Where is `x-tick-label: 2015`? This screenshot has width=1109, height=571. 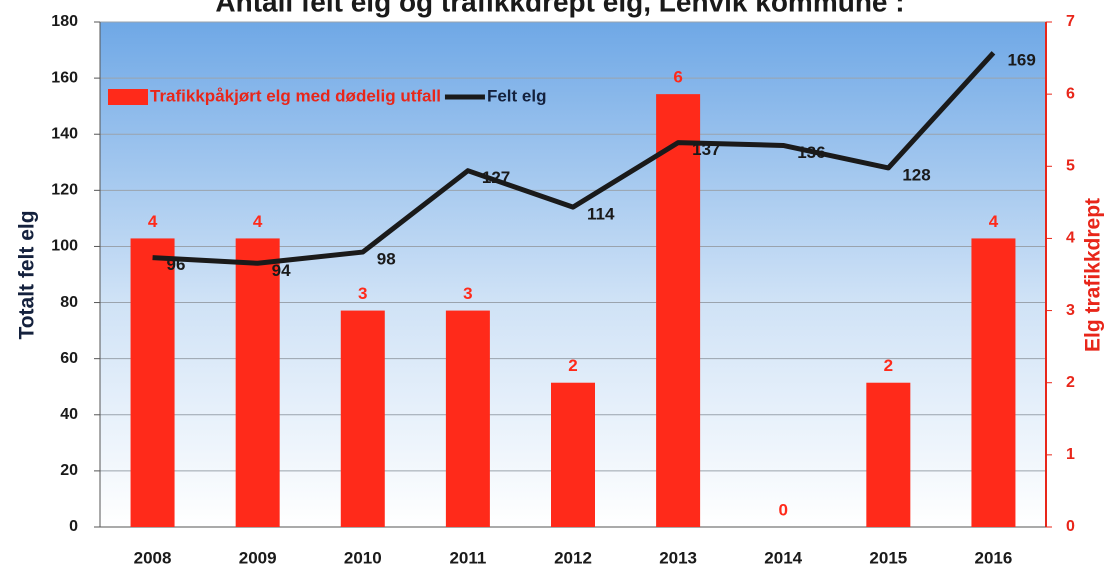 x-tick-label: 2015 is located at coordinates (888, 557).